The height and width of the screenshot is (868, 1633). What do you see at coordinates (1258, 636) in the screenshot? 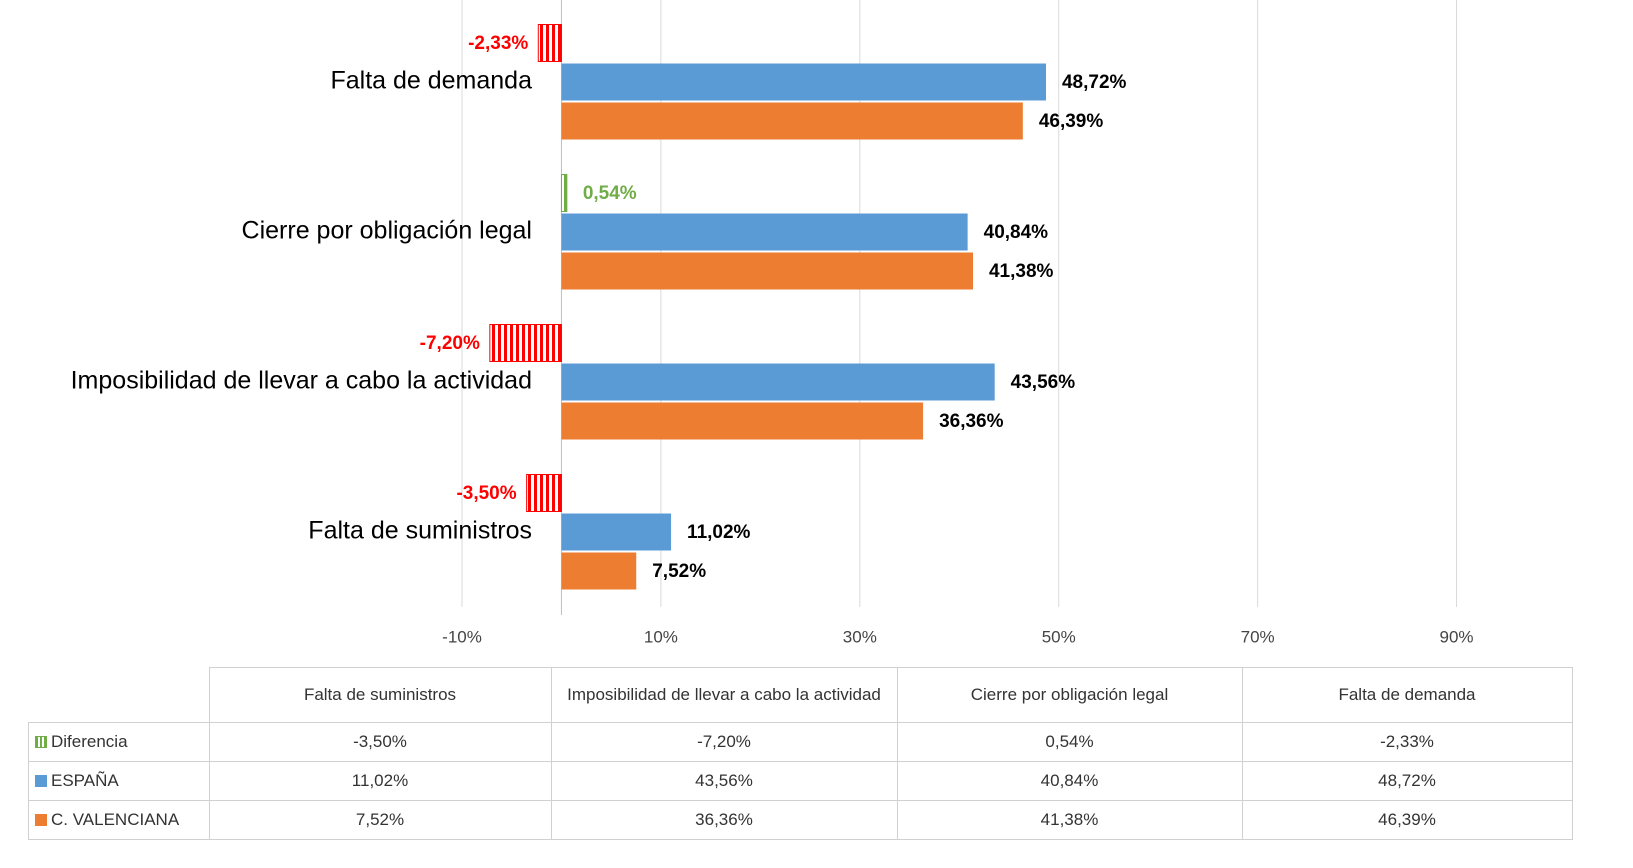
I see `x-tick-label: 70%` at bounding box center [1258, 636].